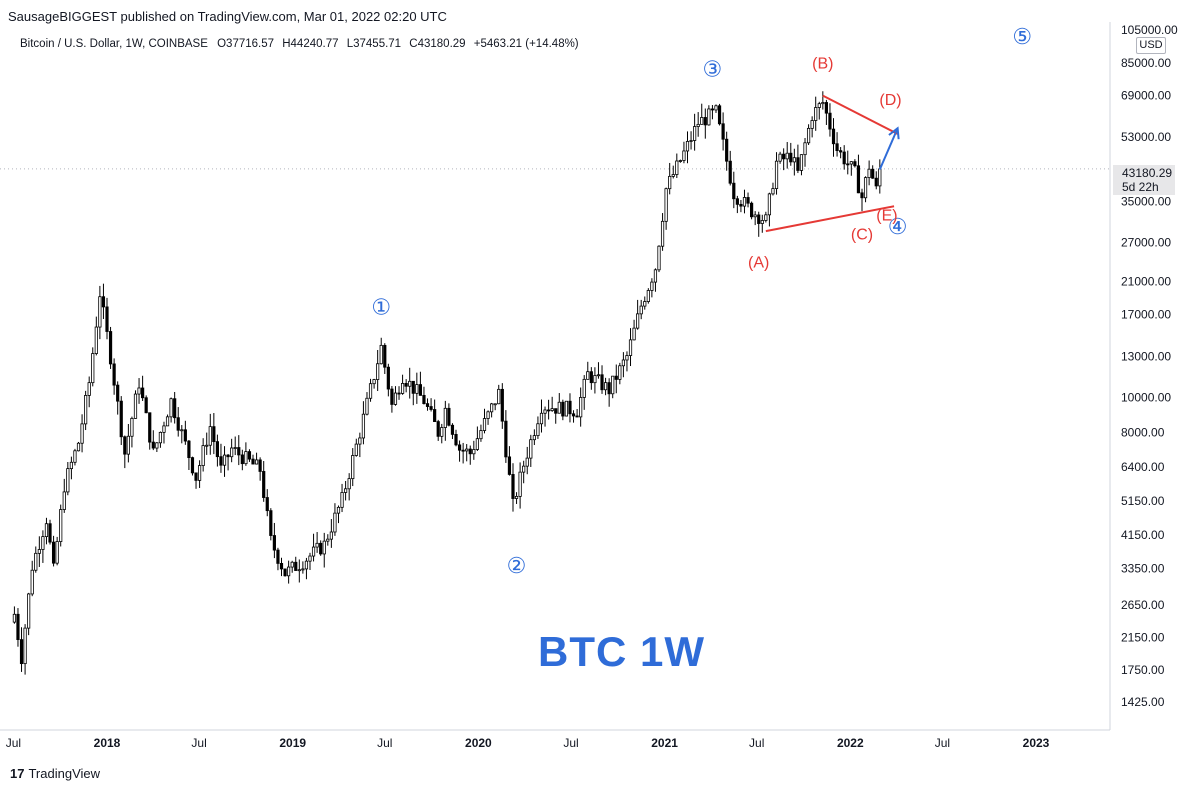  Describe the element at coordinates (292, 743) in the screenshot. I see `time-tick-label: 2019` at that location.